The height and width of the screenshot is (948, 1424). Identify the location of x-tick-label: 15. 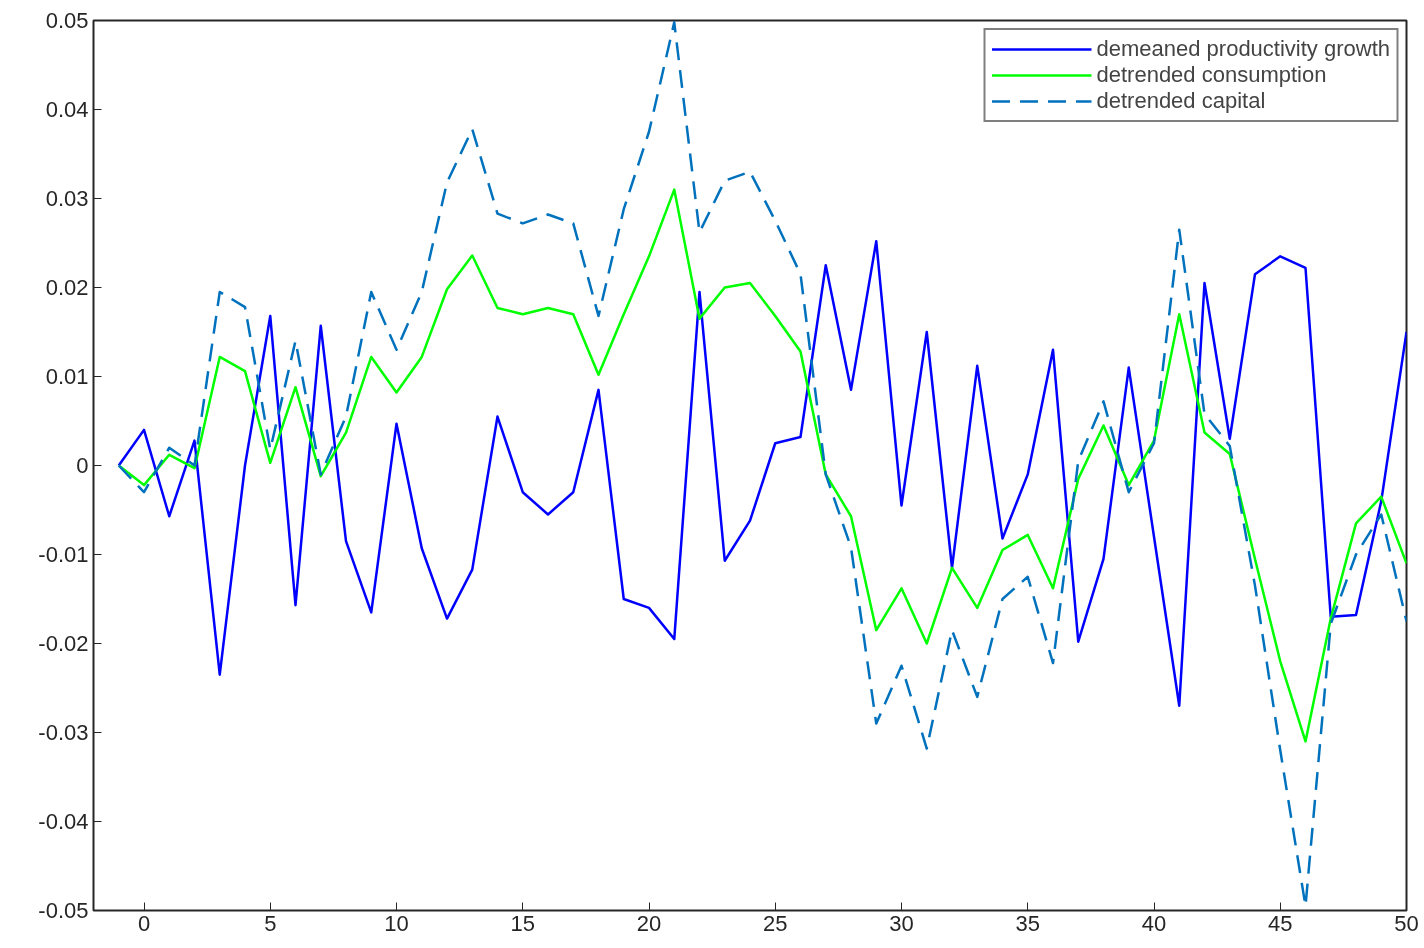
(522, 923).